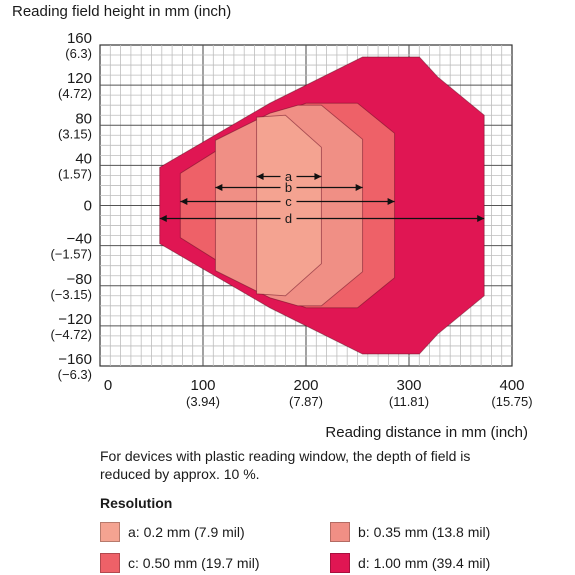 This screenshot has width=575, height=575. Describe the element at coordinates (136, 503) in the screenshot. I see `legend-title: Resolution` at that location.